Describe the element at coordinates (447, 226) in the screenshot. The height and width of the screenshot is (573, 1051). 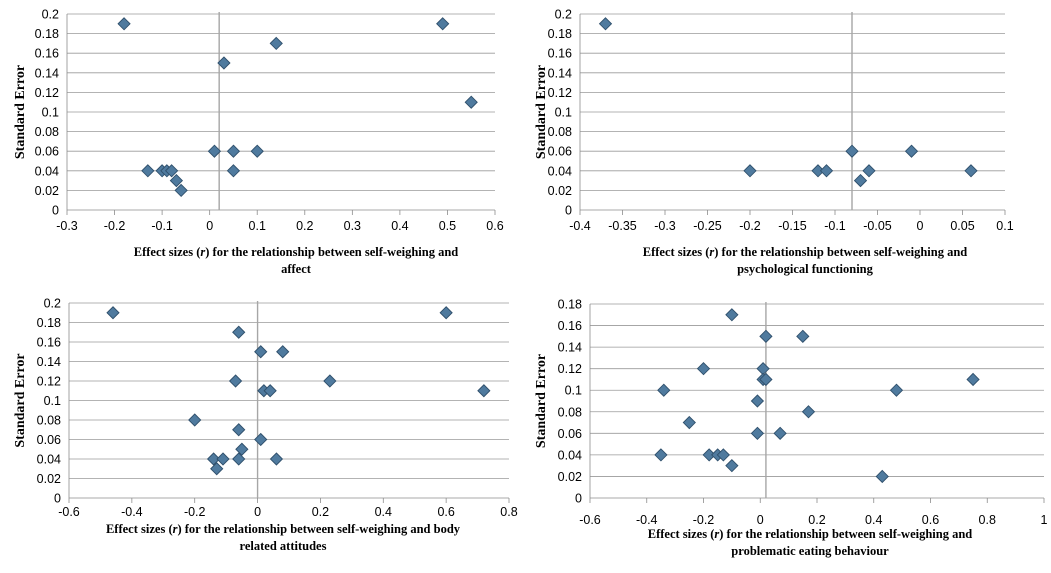
I see `x-tick-label: 0.5` at that location.